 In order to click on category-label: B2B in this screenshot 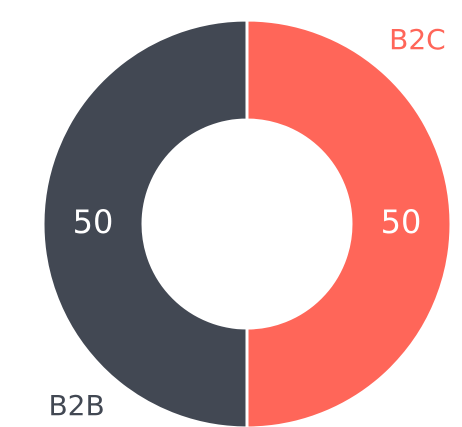, I will do `click(76, 405)`.